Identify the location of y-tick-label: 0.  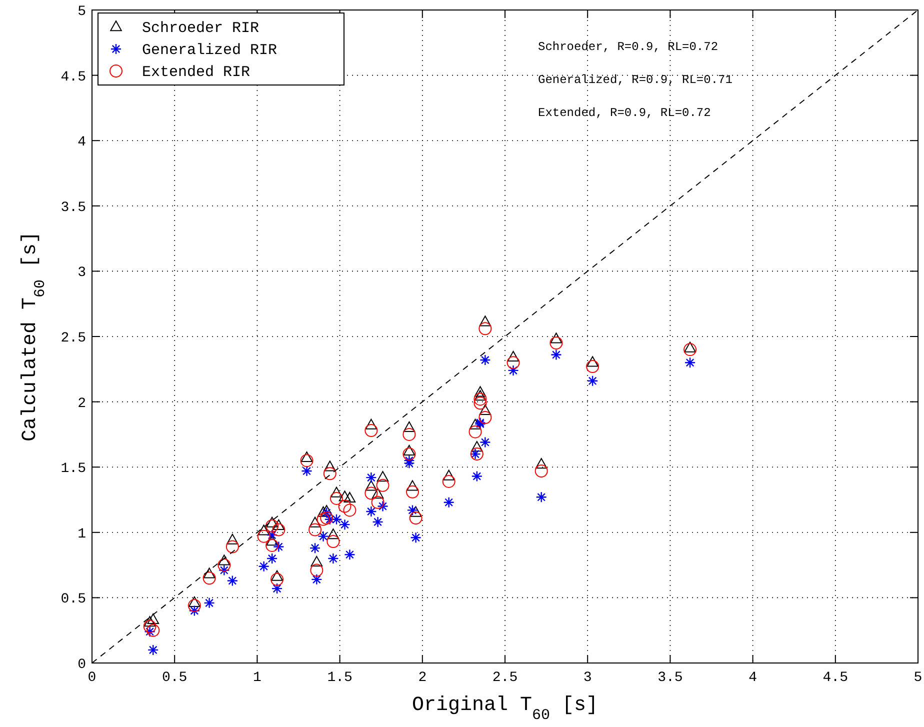
(82, 665).